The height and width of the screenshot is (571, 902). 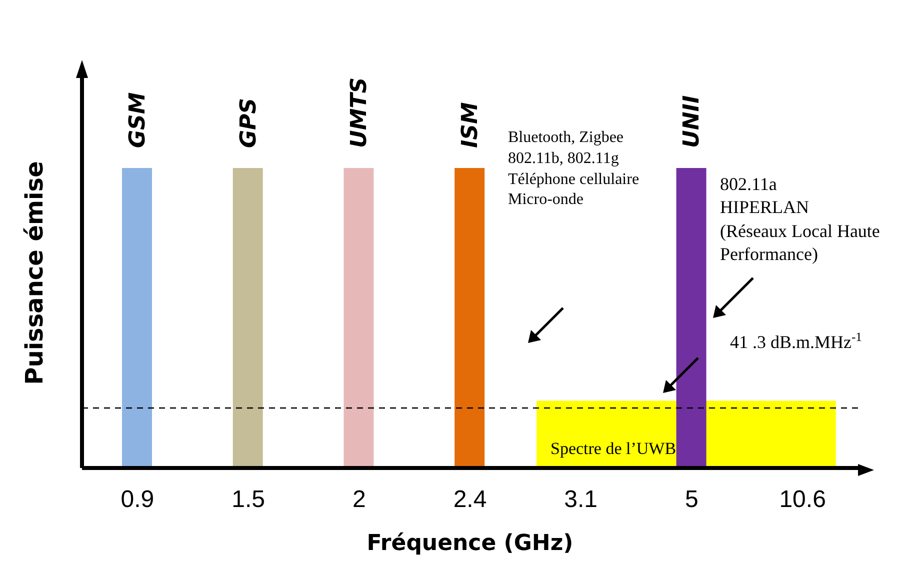 I want to click on x-tick-label: 10.6, so click(x=802, y=500).